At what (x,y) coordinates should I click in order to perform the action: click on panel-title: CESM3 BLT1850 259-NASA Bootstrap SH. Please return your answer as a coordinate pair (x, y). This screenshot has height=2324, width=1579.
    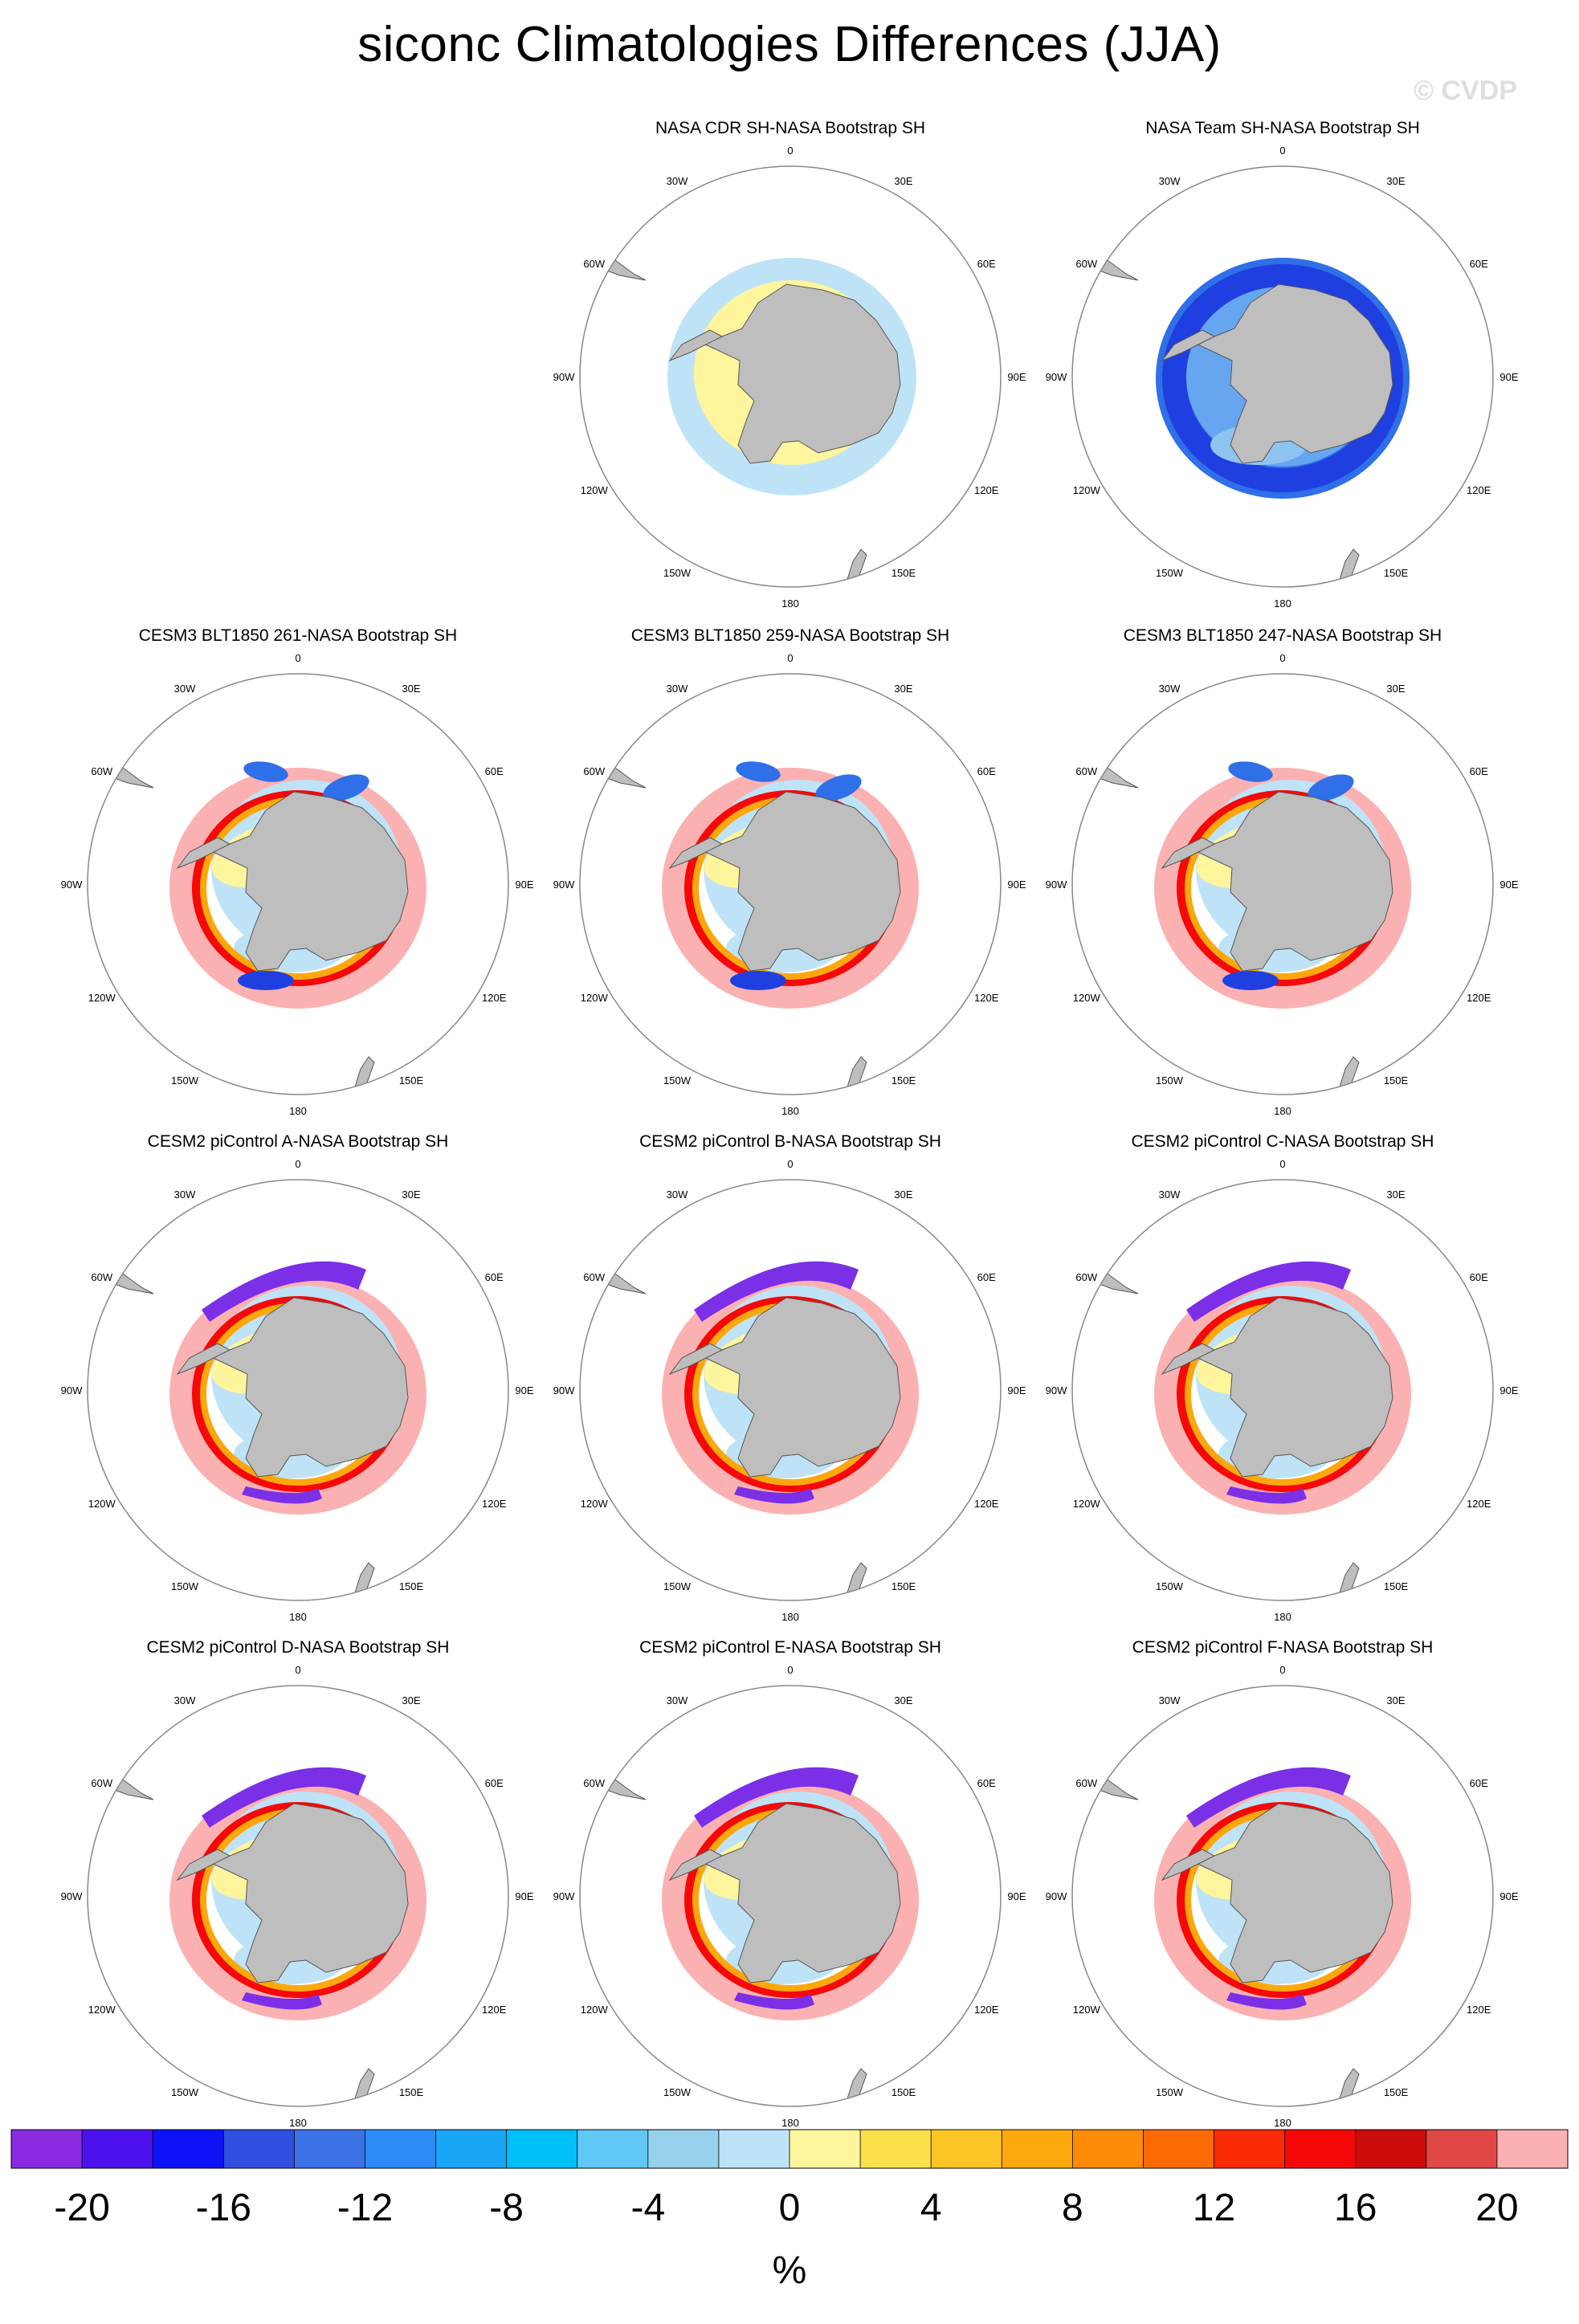
    Looking at the image, I should click on (790, 636).